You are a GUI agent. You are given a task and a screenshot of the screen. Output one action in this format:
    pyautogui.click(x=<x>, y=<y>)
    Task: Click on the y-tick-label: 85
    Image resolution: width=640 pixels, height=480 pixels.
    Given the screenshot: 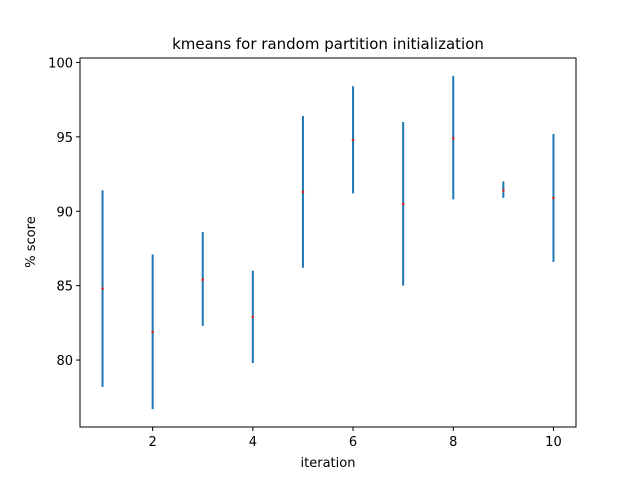 What is the action you would take?
    pyautogui.click(x=64, y=287)
    